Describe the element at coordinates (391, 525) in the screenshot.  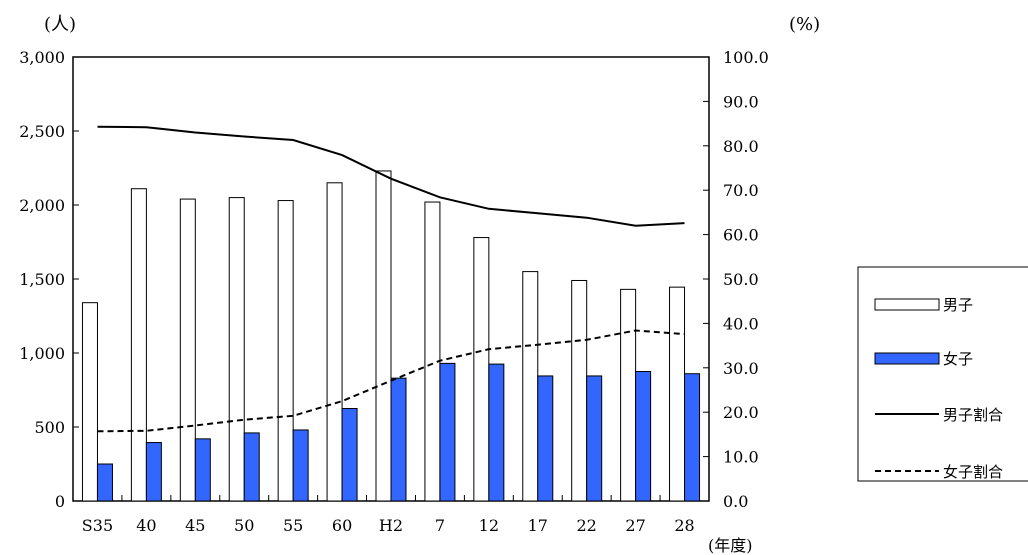
I see `x-tick-label: H2` at that location.